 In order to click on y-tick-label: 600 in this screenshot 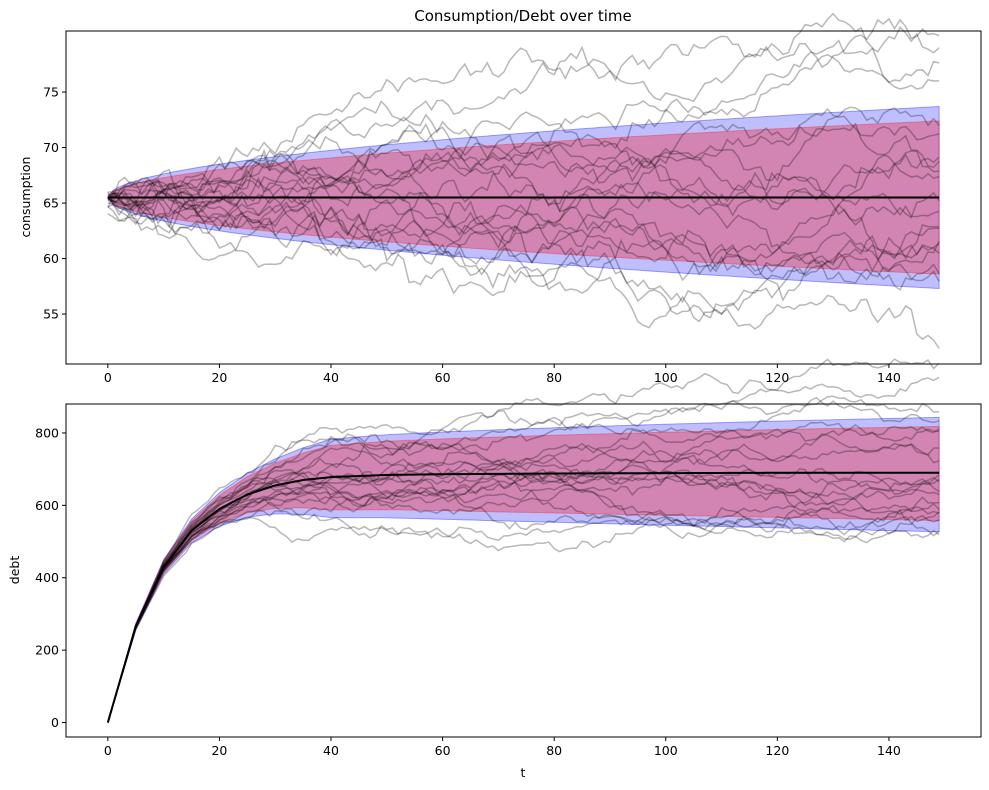, I will do `click(47, 505)`.